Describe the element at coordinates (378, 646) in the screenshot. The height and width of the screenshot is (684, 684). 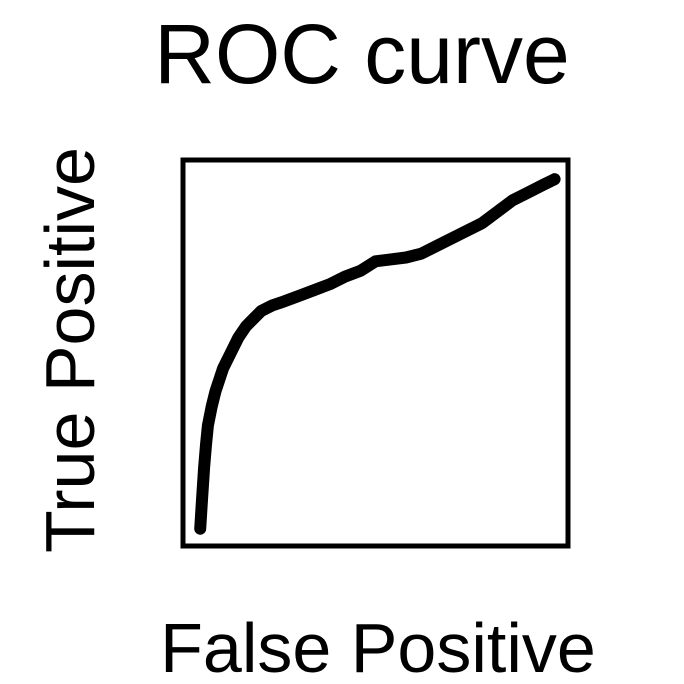
I see `x-axis-label: False Positive` at that location.